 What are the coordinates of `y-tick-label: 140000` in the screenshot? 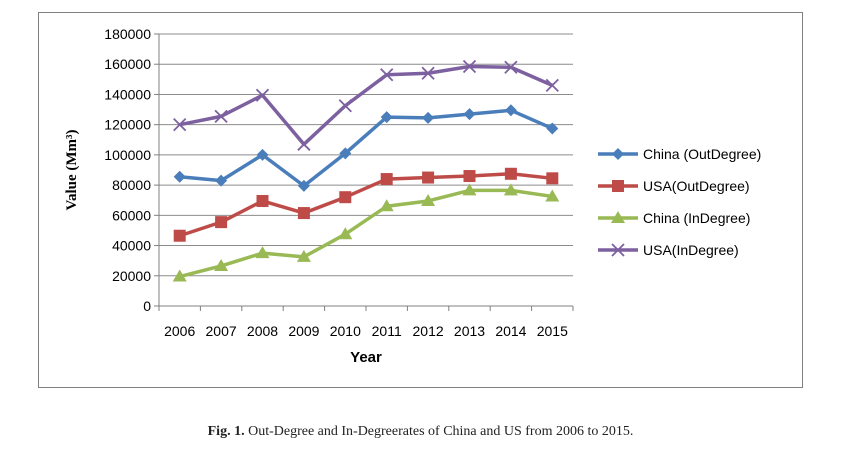 It's located at (127, 94).